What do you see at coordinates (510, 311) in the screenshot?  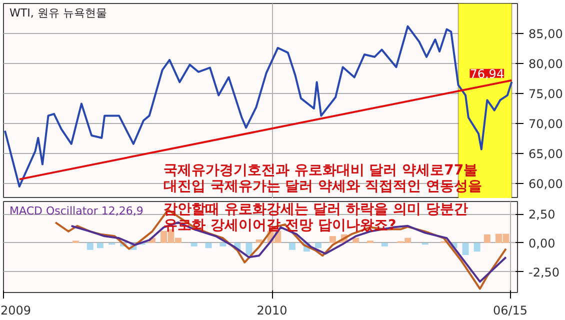 I see `x-tick-label: 06/15` at bounding box center [510, 311].